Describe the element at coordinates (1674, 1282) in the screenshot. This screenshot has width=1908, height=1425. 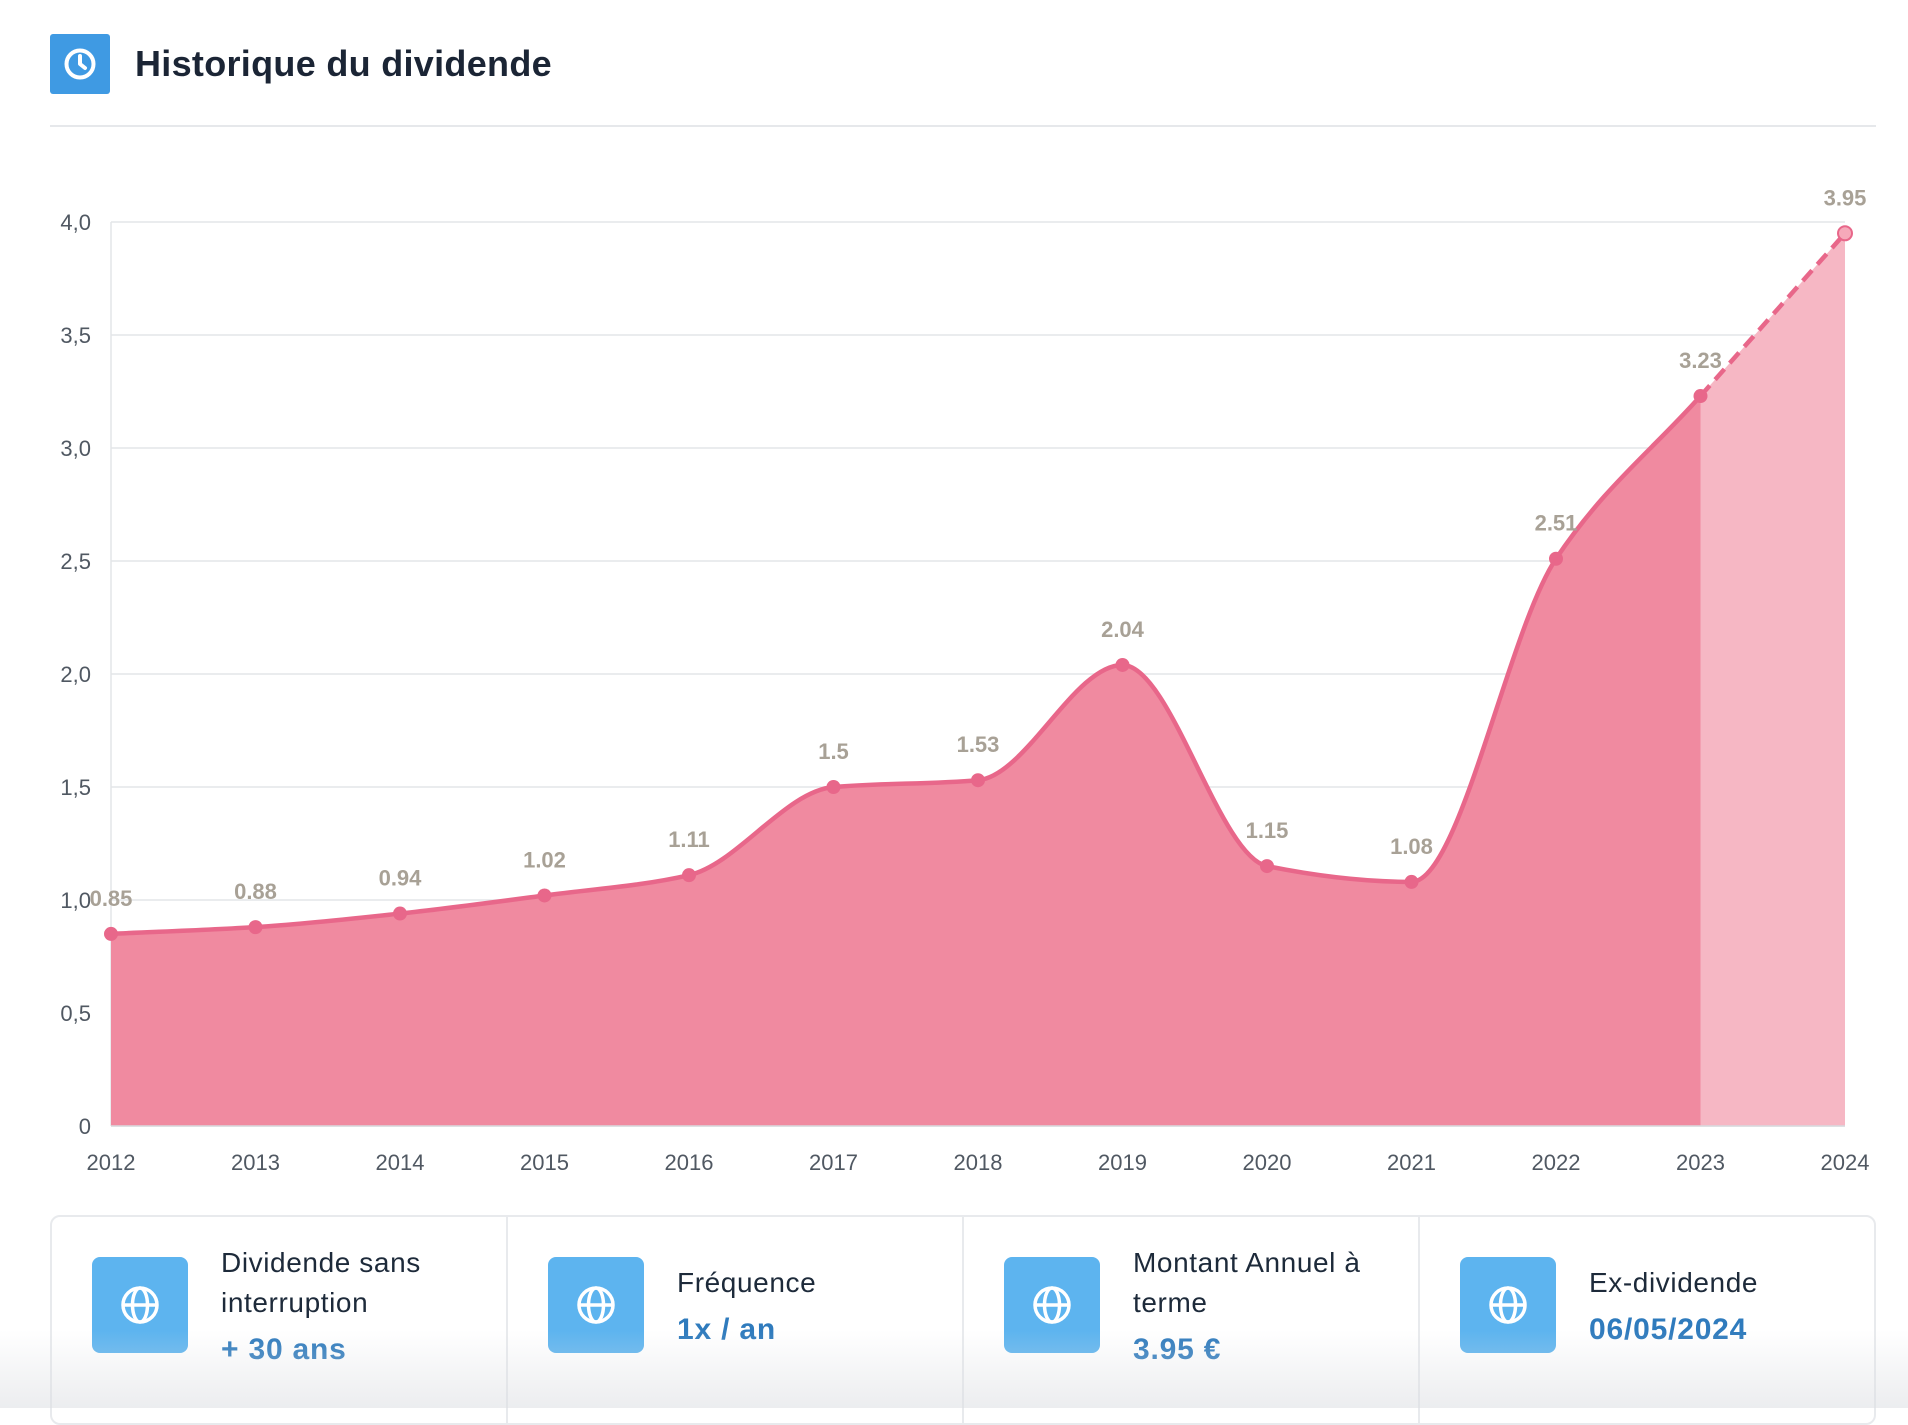
I see `stat-label: Ex-dividende` at that location.